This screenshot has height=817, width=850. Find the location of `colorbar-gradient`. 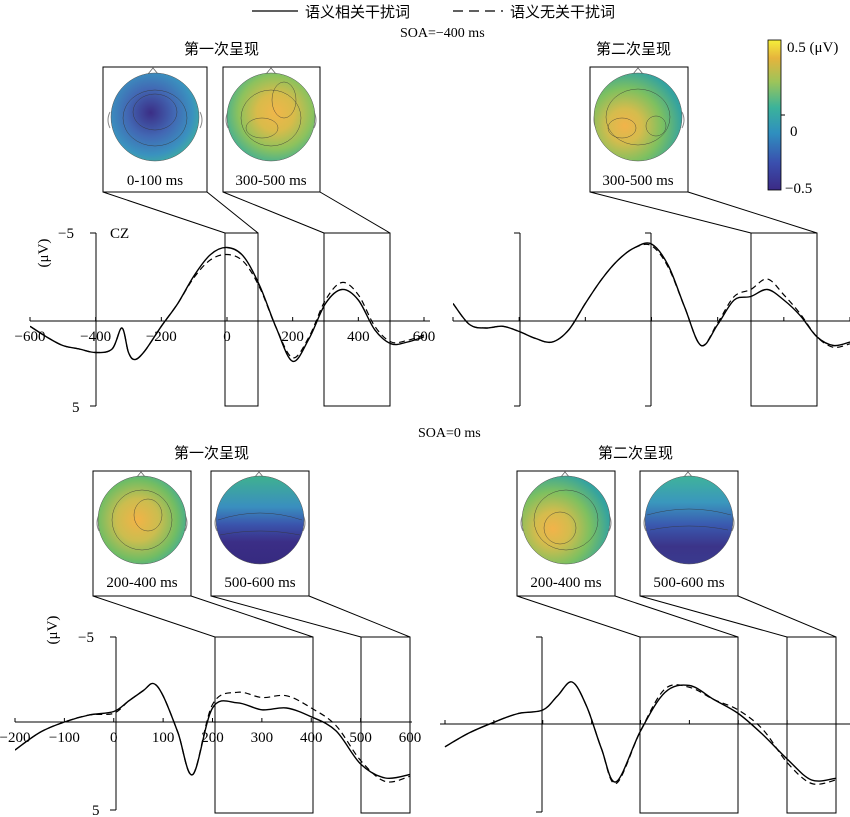

colorbar-gradient is located at coordinates (774, 115).